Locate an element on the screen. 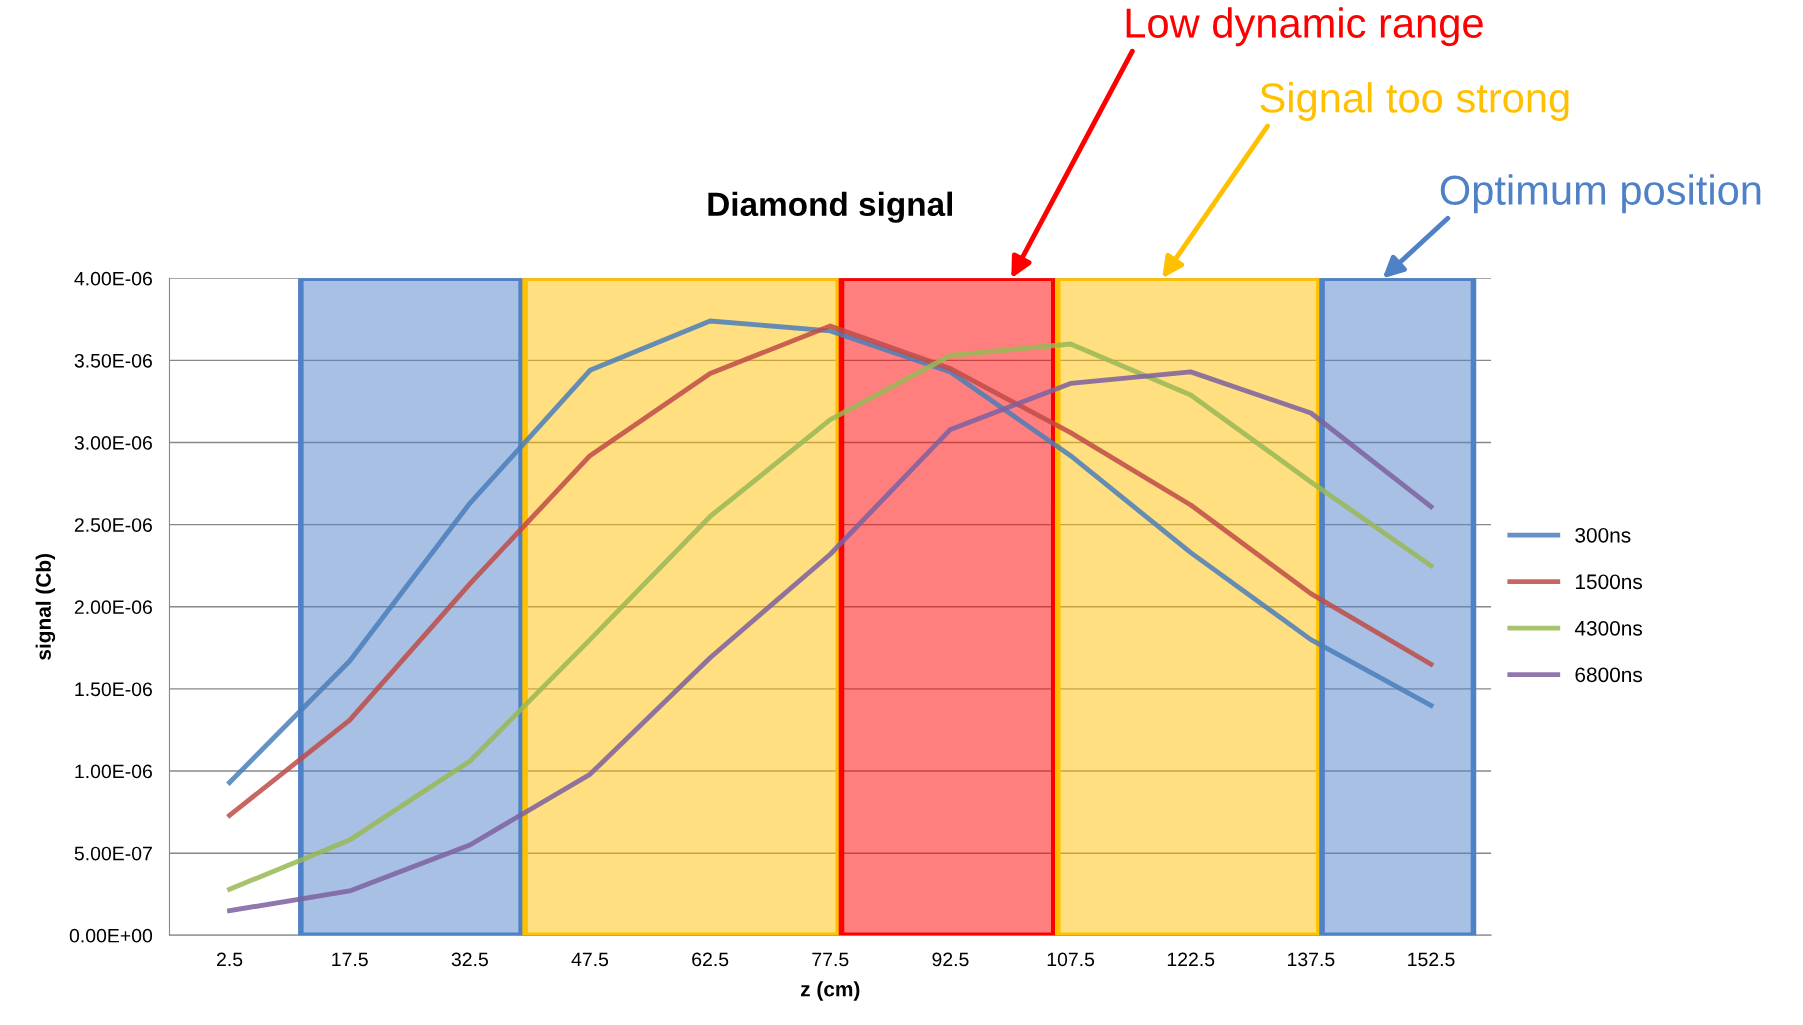 The image size is (1803, 1025). y-tick-label: 1.00E-06 is located at coordinates (113, 771).